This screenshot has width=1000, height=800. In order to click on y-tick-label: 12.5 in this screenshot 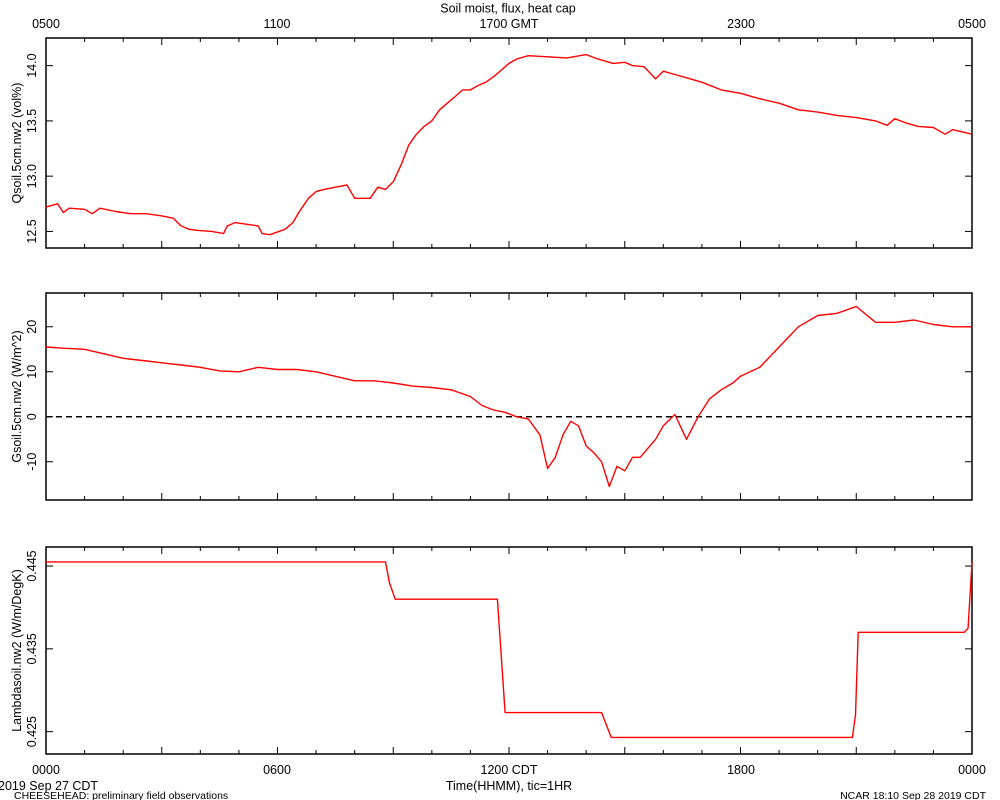, I will do `click(32, 231)`.